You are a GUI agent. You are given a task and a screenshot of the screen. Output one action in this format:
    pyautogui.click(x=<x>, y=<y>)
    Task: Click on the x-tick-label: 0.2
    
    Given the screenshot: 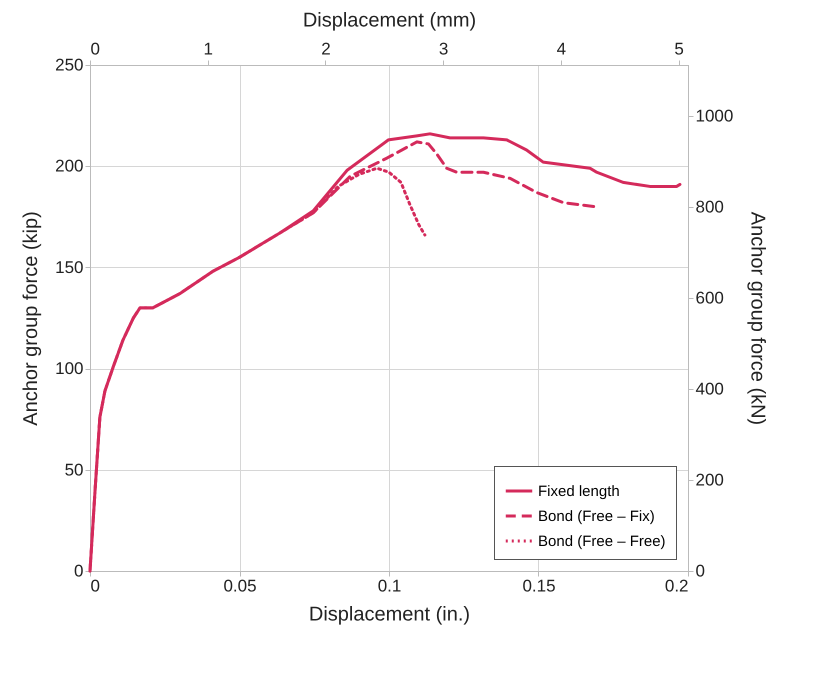 What is the action you would take?
    pyautogui.click(x=676, y=586)
    